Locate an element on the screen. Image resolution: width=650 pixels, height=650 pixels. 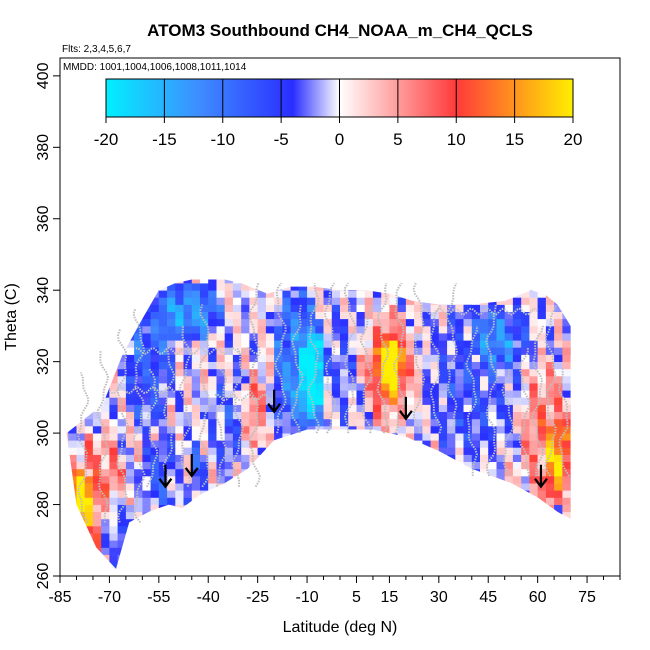
flight-profile-trace is located at coordinates (383, 358).